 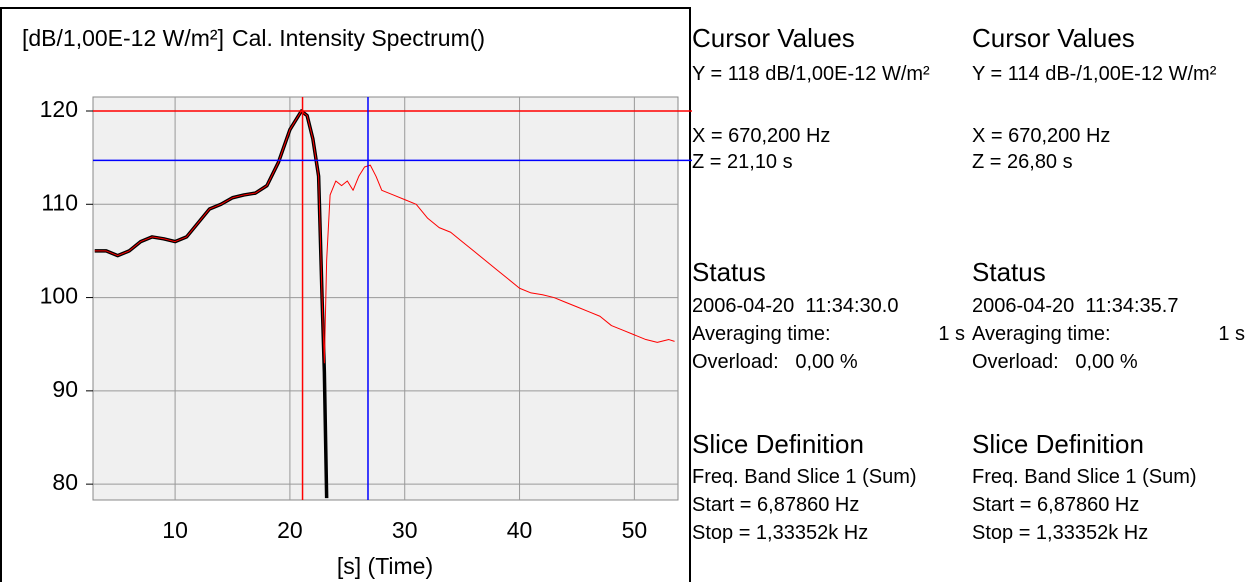 I want to click on x-tick-label: 40, so click(x=520, y=530).